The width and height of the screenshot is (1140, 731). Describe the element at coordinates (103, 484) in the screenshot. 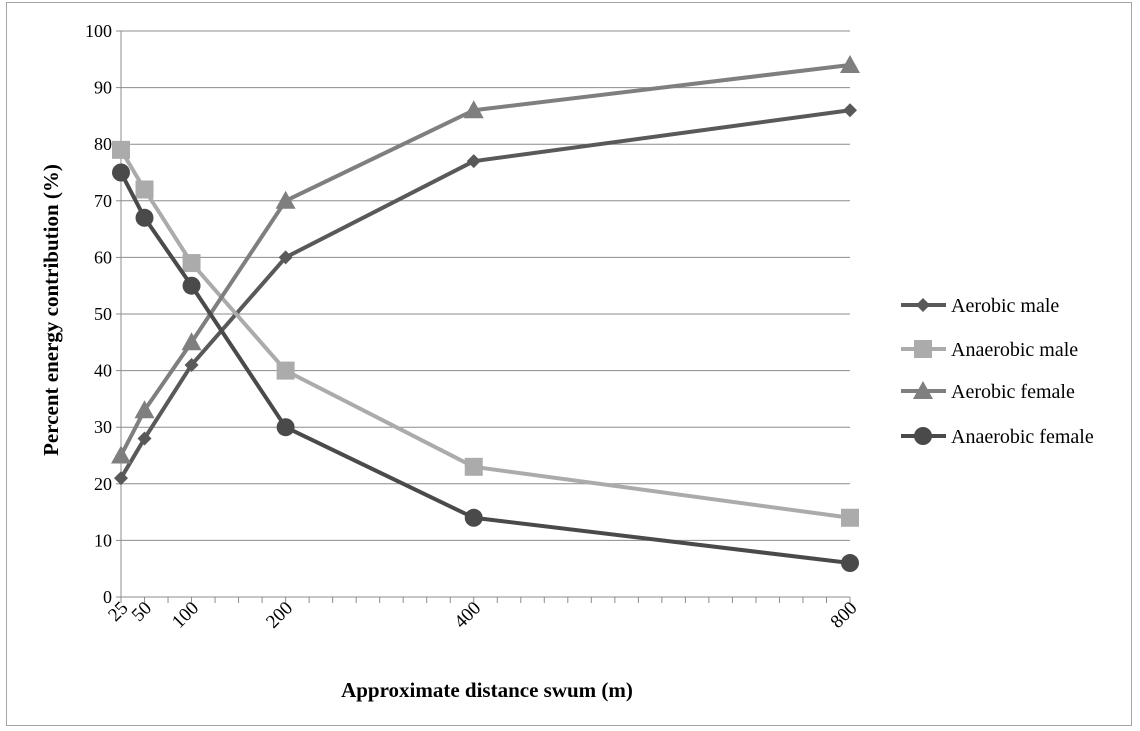

I see `y-tick-label: 20` at that location.